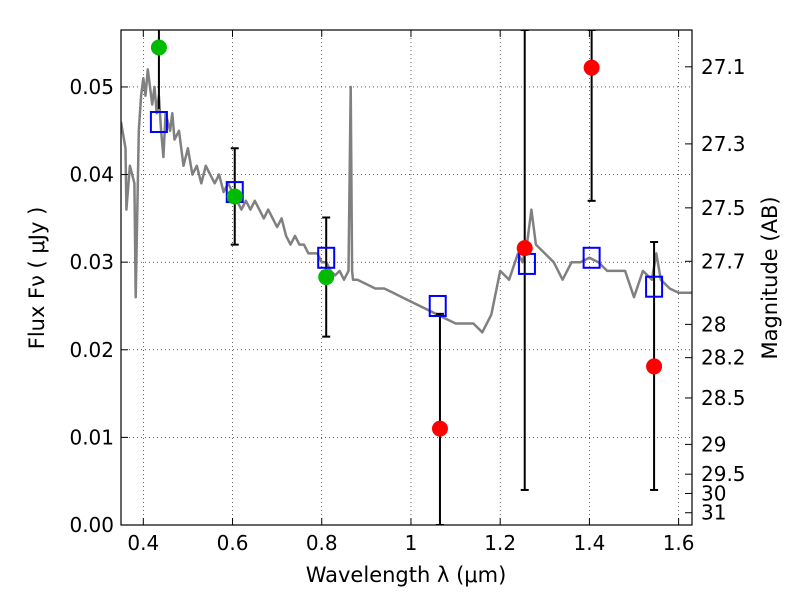 This screenshot has height=600, width=800. What do you see at coordinates (723, 358) in the screenshot?
I see `y2-tick-label: 28.2` at bounding box center [723, 358].